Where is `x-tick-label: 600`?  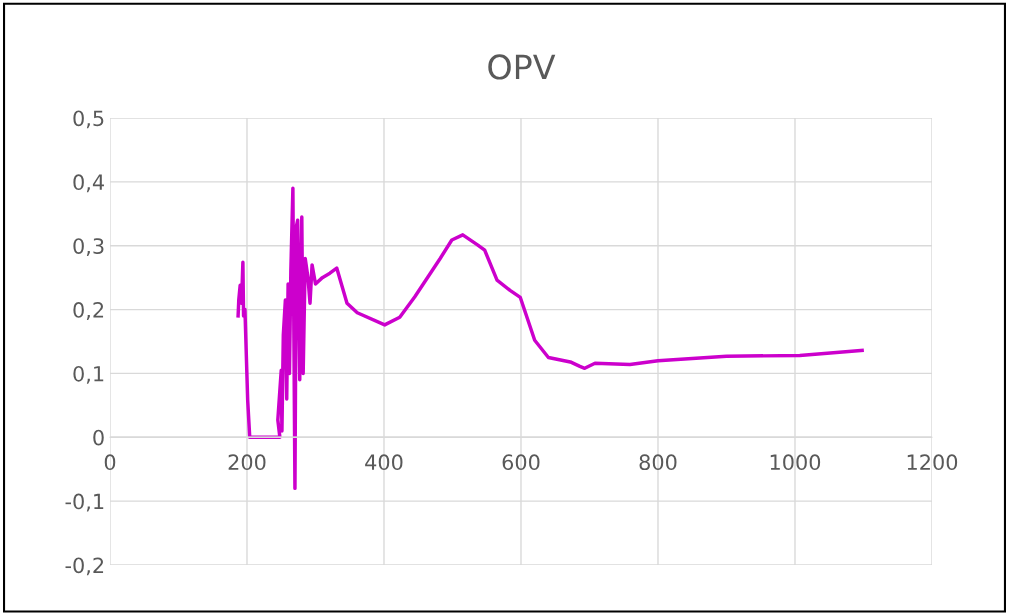
x-tick-label: 600 is located at coordinates (521, 462).